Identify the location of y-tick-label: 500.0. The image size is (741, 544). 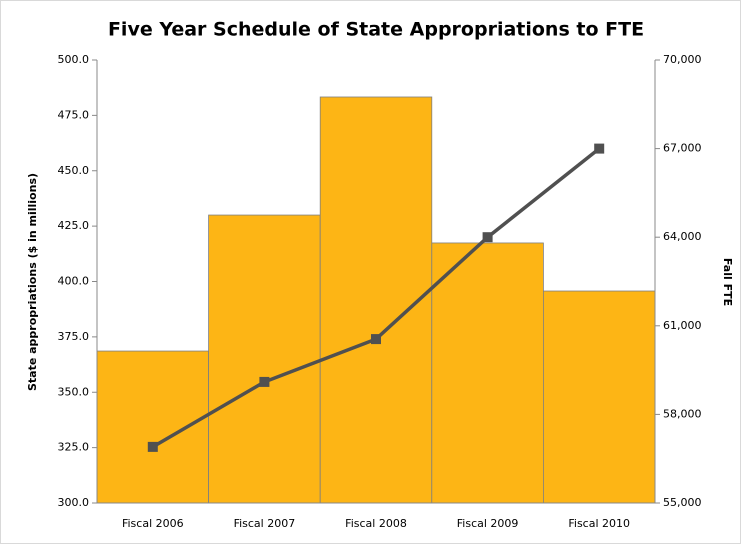
(74, 59).